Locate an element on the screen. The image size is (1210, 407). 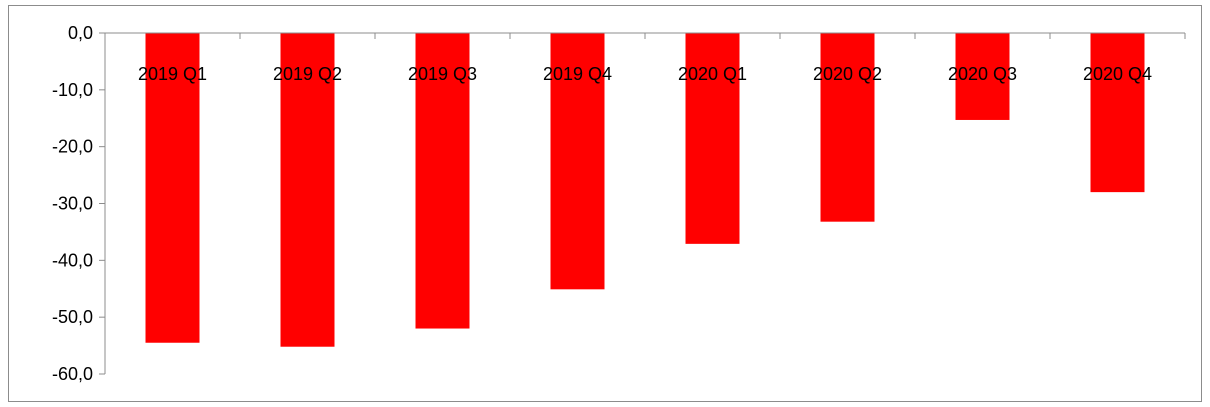
bar-2019-q2 is located at coordinates (307, 190).